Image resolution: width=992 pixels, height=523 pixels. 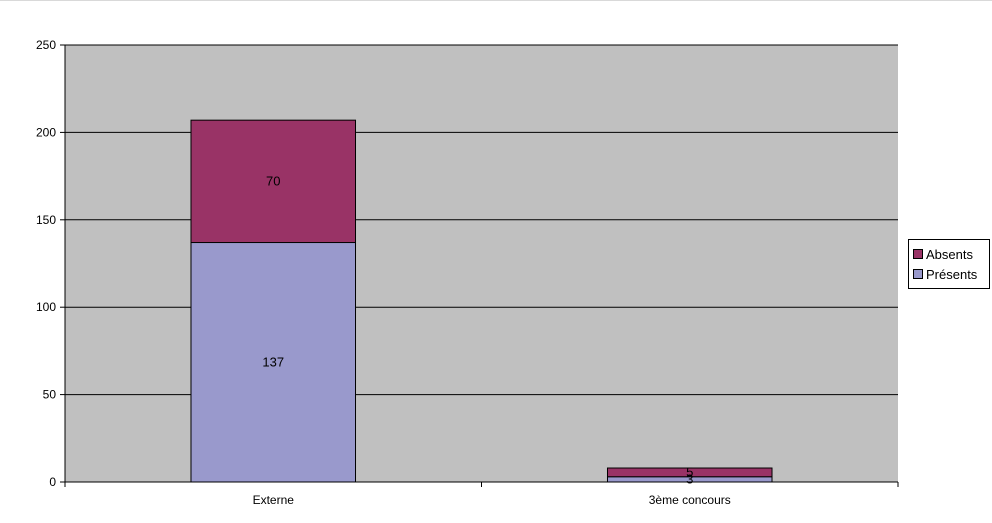 I want to click on y-tick-label: 250, so click(x=46, y=45).